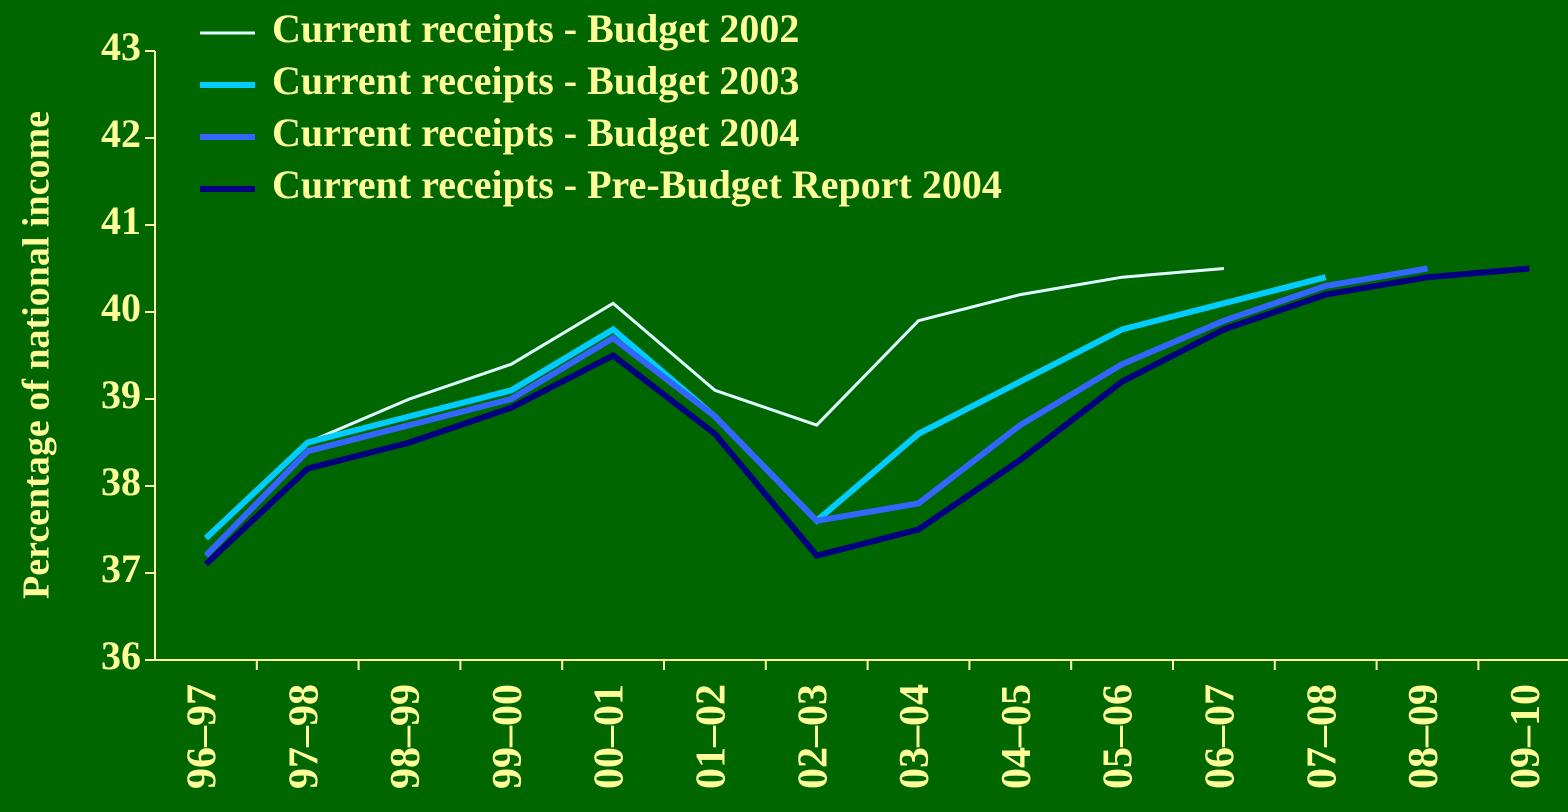 This screenshot has height=812, width=1568. What do you see at coordinates (121, 46) in the screenshot?
I see `y-tick-label: 43` at bounding box center [121, 46].